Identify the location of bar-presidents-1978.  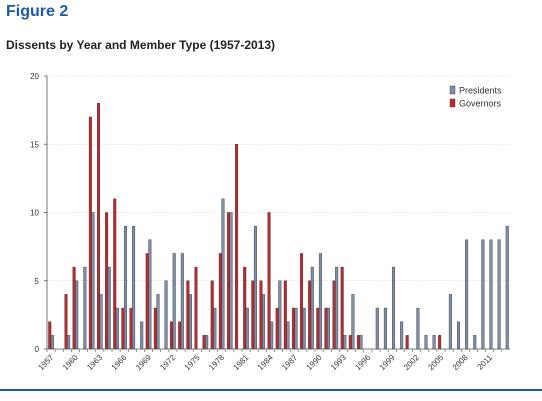
(223, 274).